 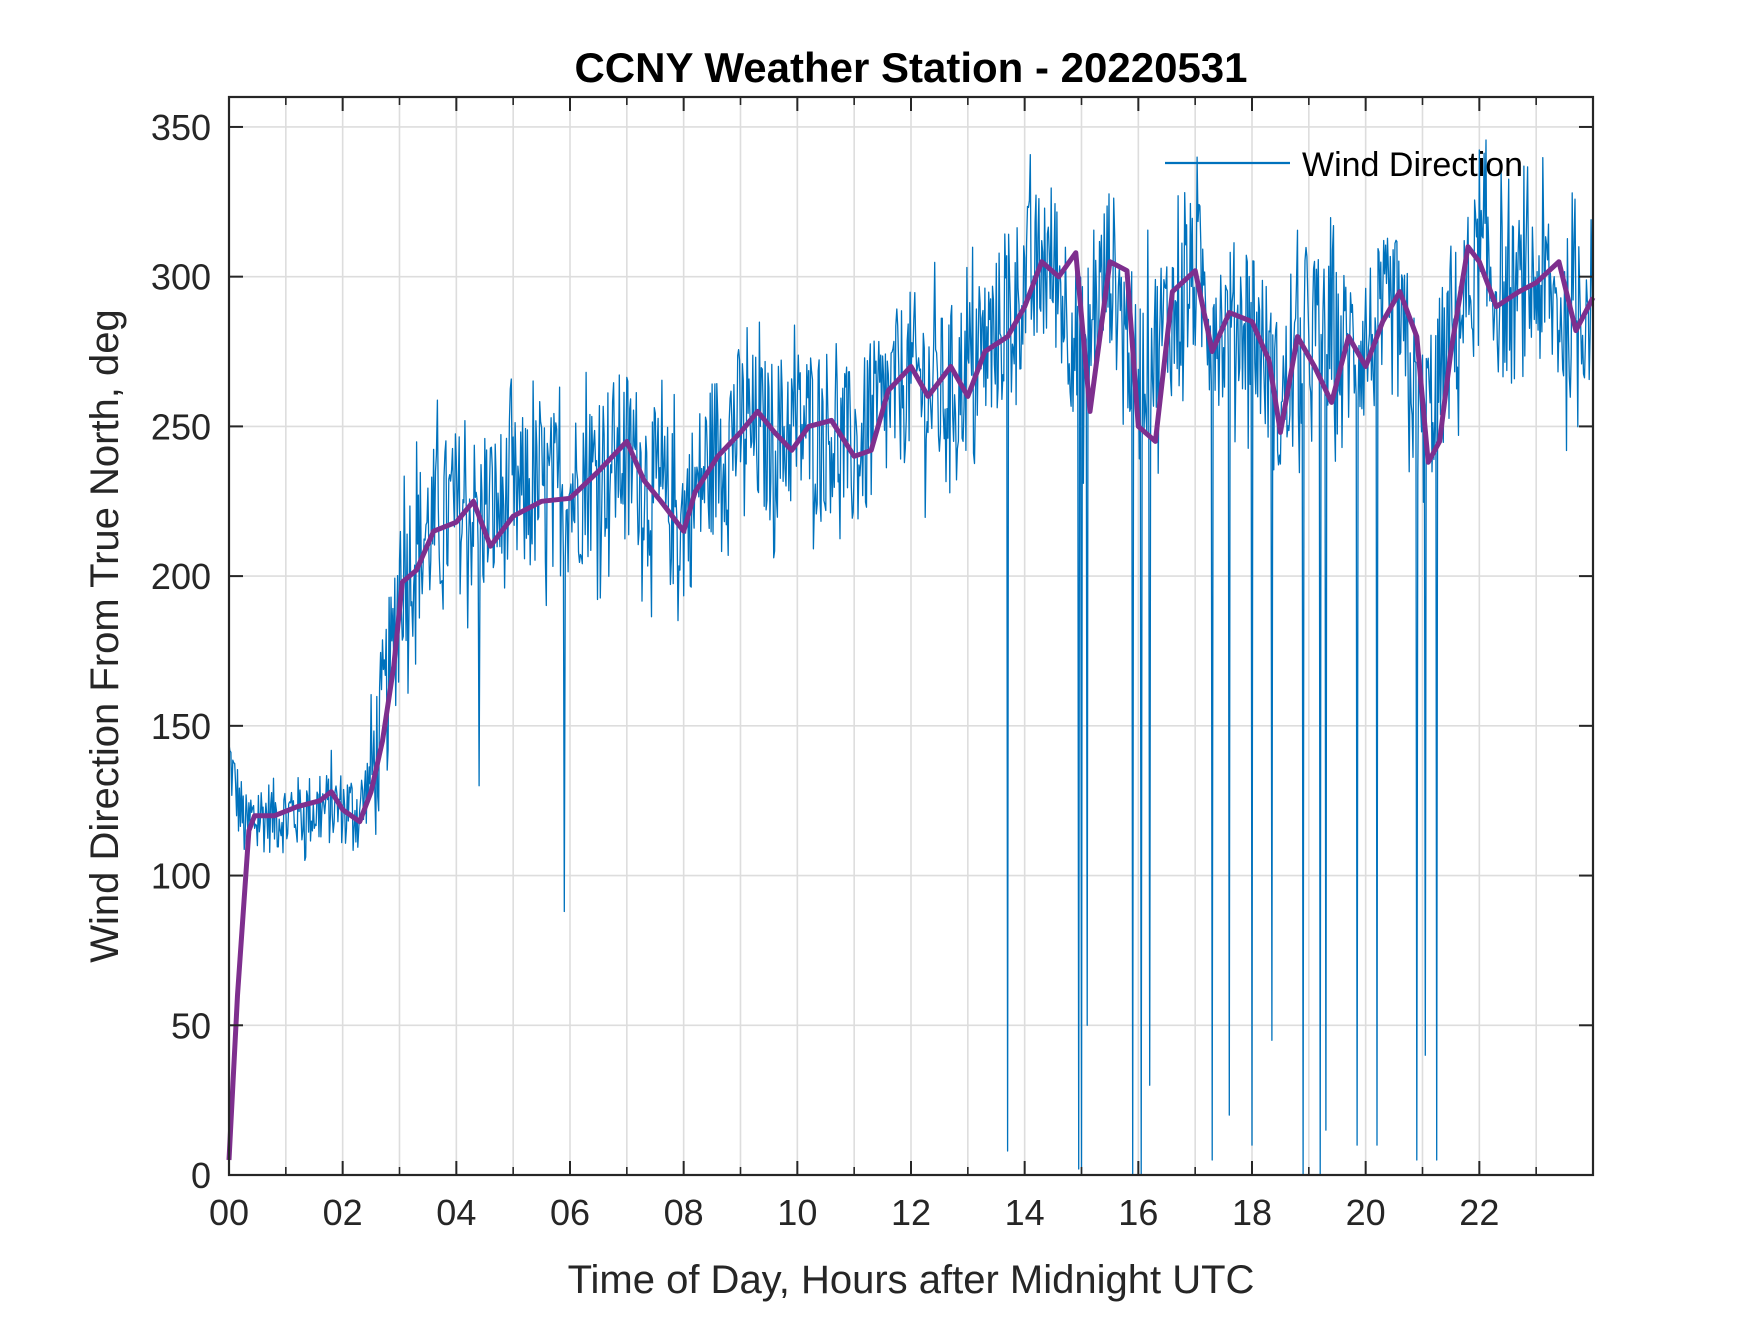 I want to click on y-tick-label: 350, so click(x=181, y=127).